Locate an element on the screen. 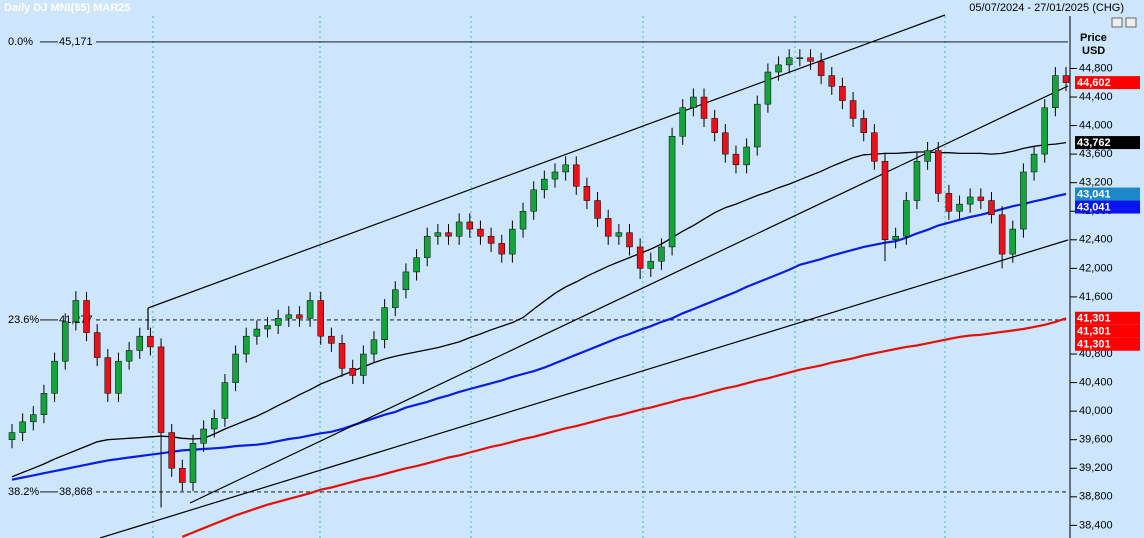  y-tick-label: 44,000 is located at coordinates (1096, 125).